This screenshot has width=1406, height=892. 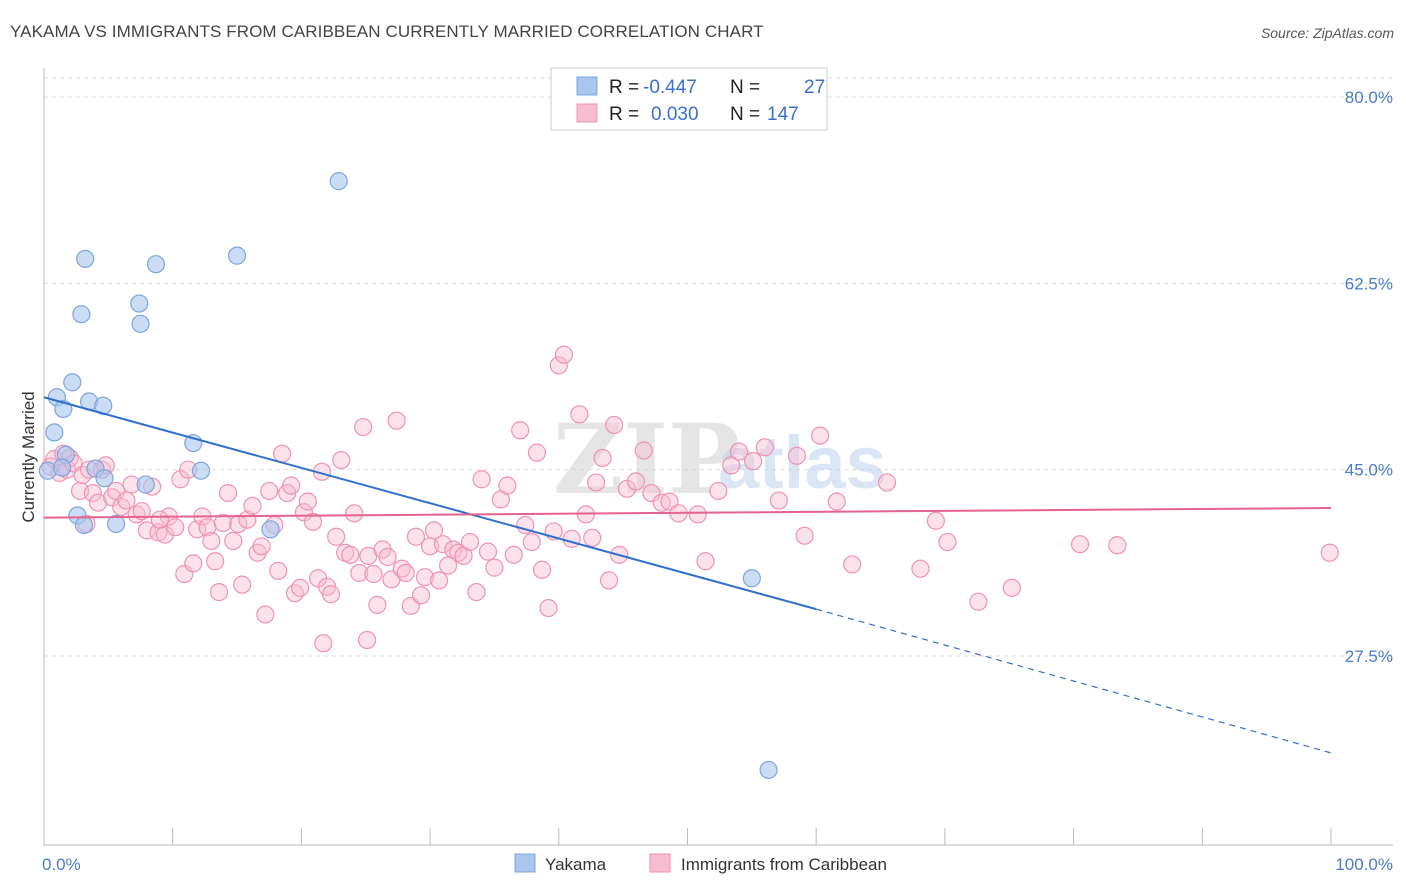 I want to click on legend-r-value-1: -0.447, so click(x=670, y=87).